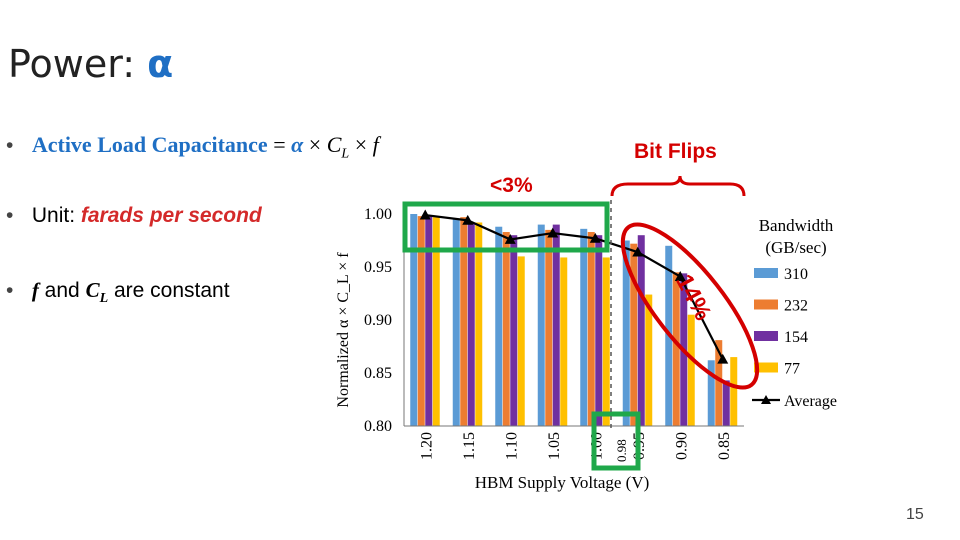 Image resolution: width=960 pixels, height=540 pixels. What do you see at coordinates (591, 329) in the screenshot?
I see `bar-232-1.00` at bounding box center [591, 329].